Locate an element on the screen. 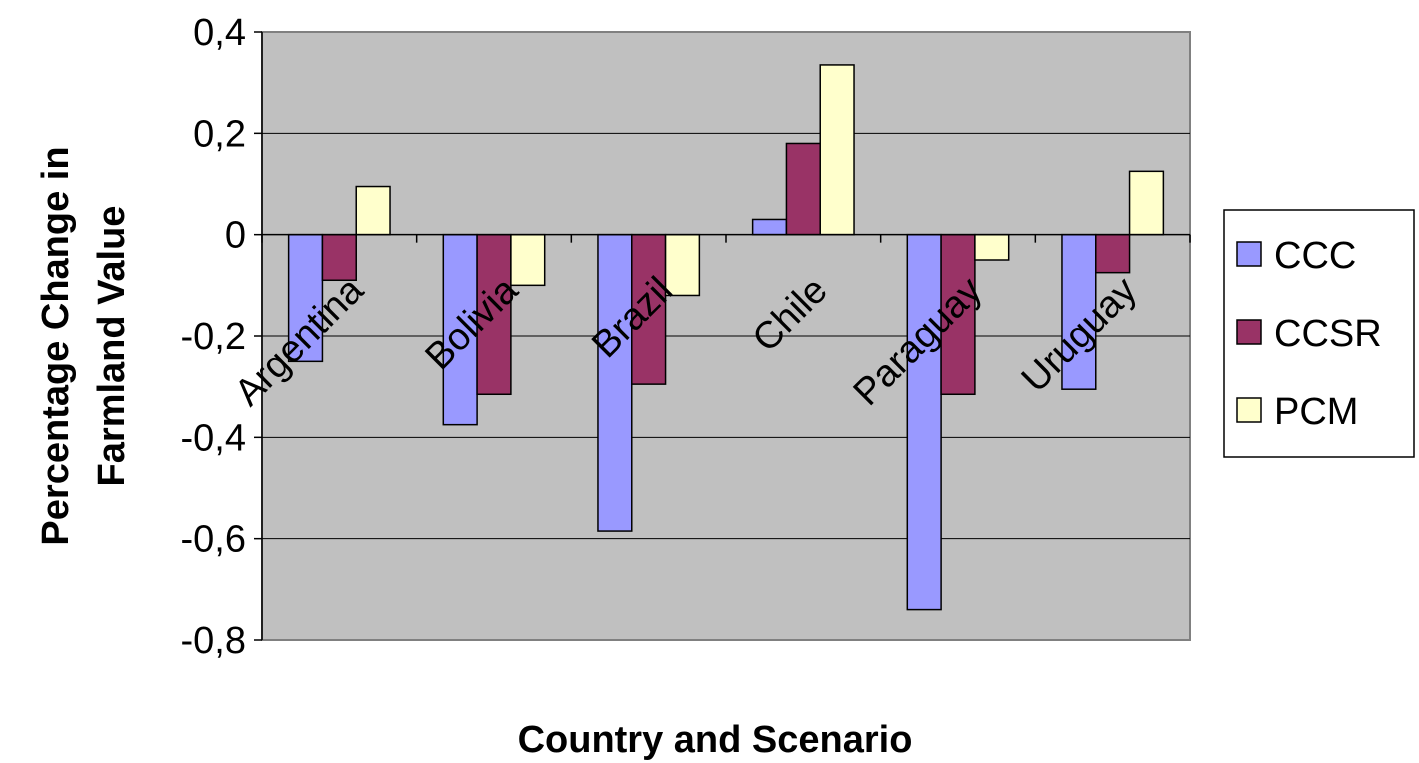 The image size is (1419, 763). bar-ccc-paraguay is located at coordinates (924, 422).